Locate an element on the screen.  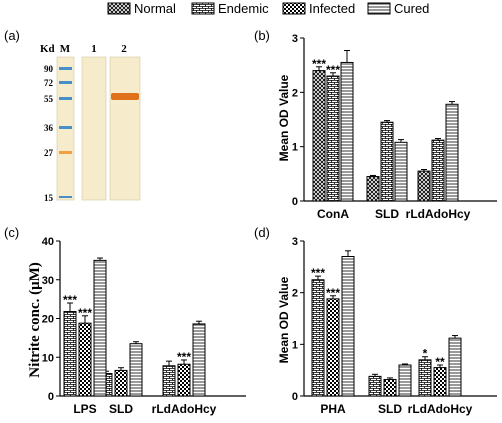
legend-item: Cured is located at coordinates (398, 8).